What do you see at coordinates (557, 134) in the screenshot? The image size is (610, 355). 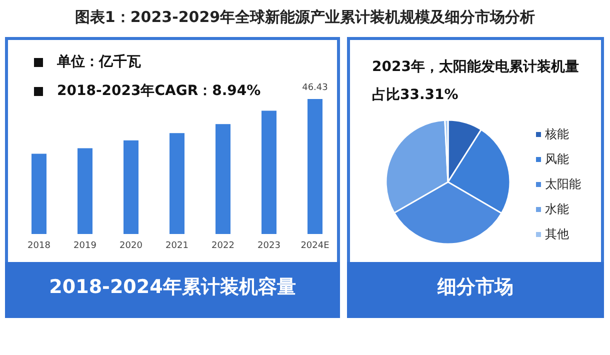 I see `legend-label: 核能` at bounding box center [557, 134].